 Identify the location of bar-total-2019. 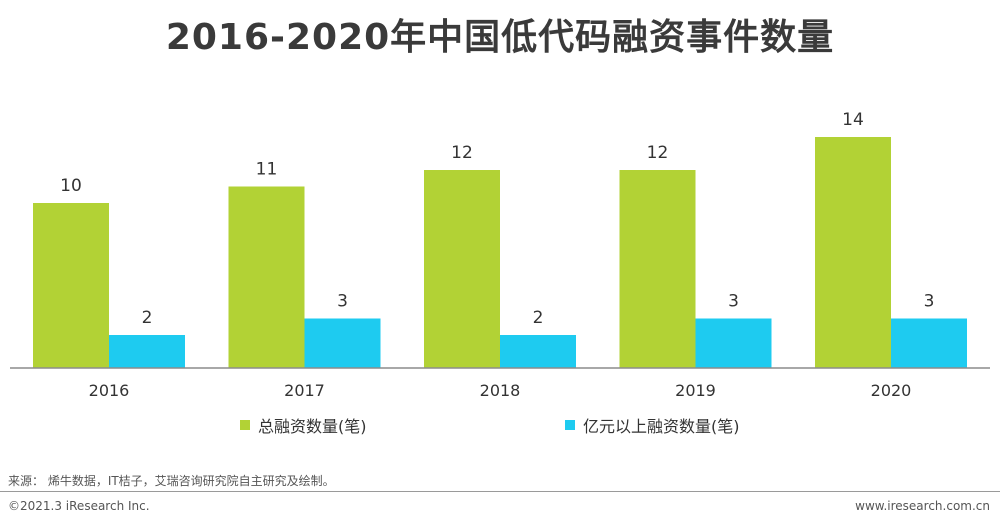
(657, 269).